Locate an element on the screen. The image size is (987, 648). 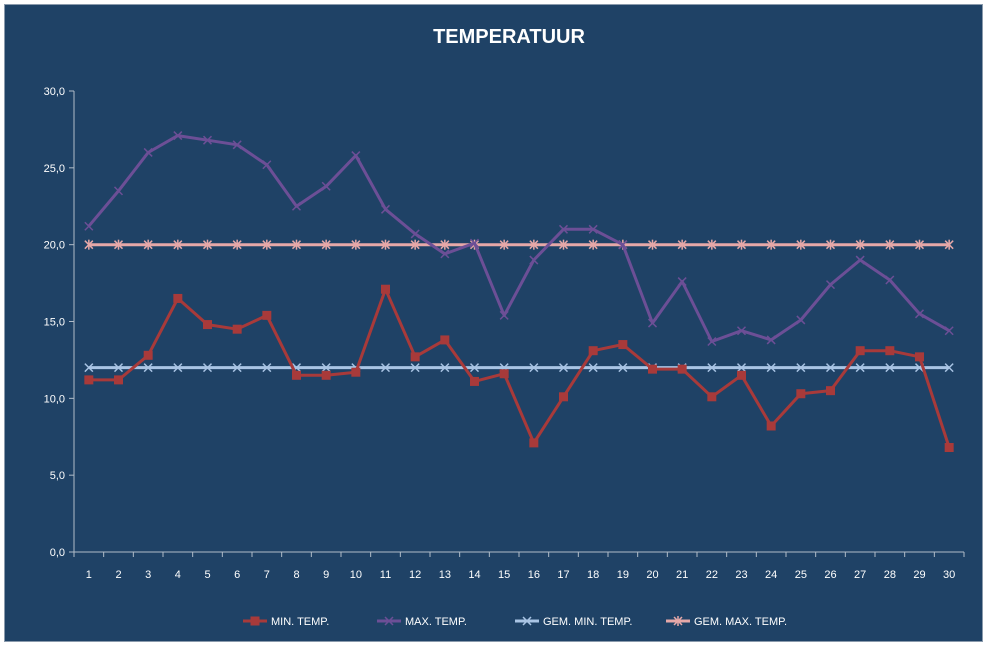
x-tick-label: 24 is located at coordinates (771, 575).